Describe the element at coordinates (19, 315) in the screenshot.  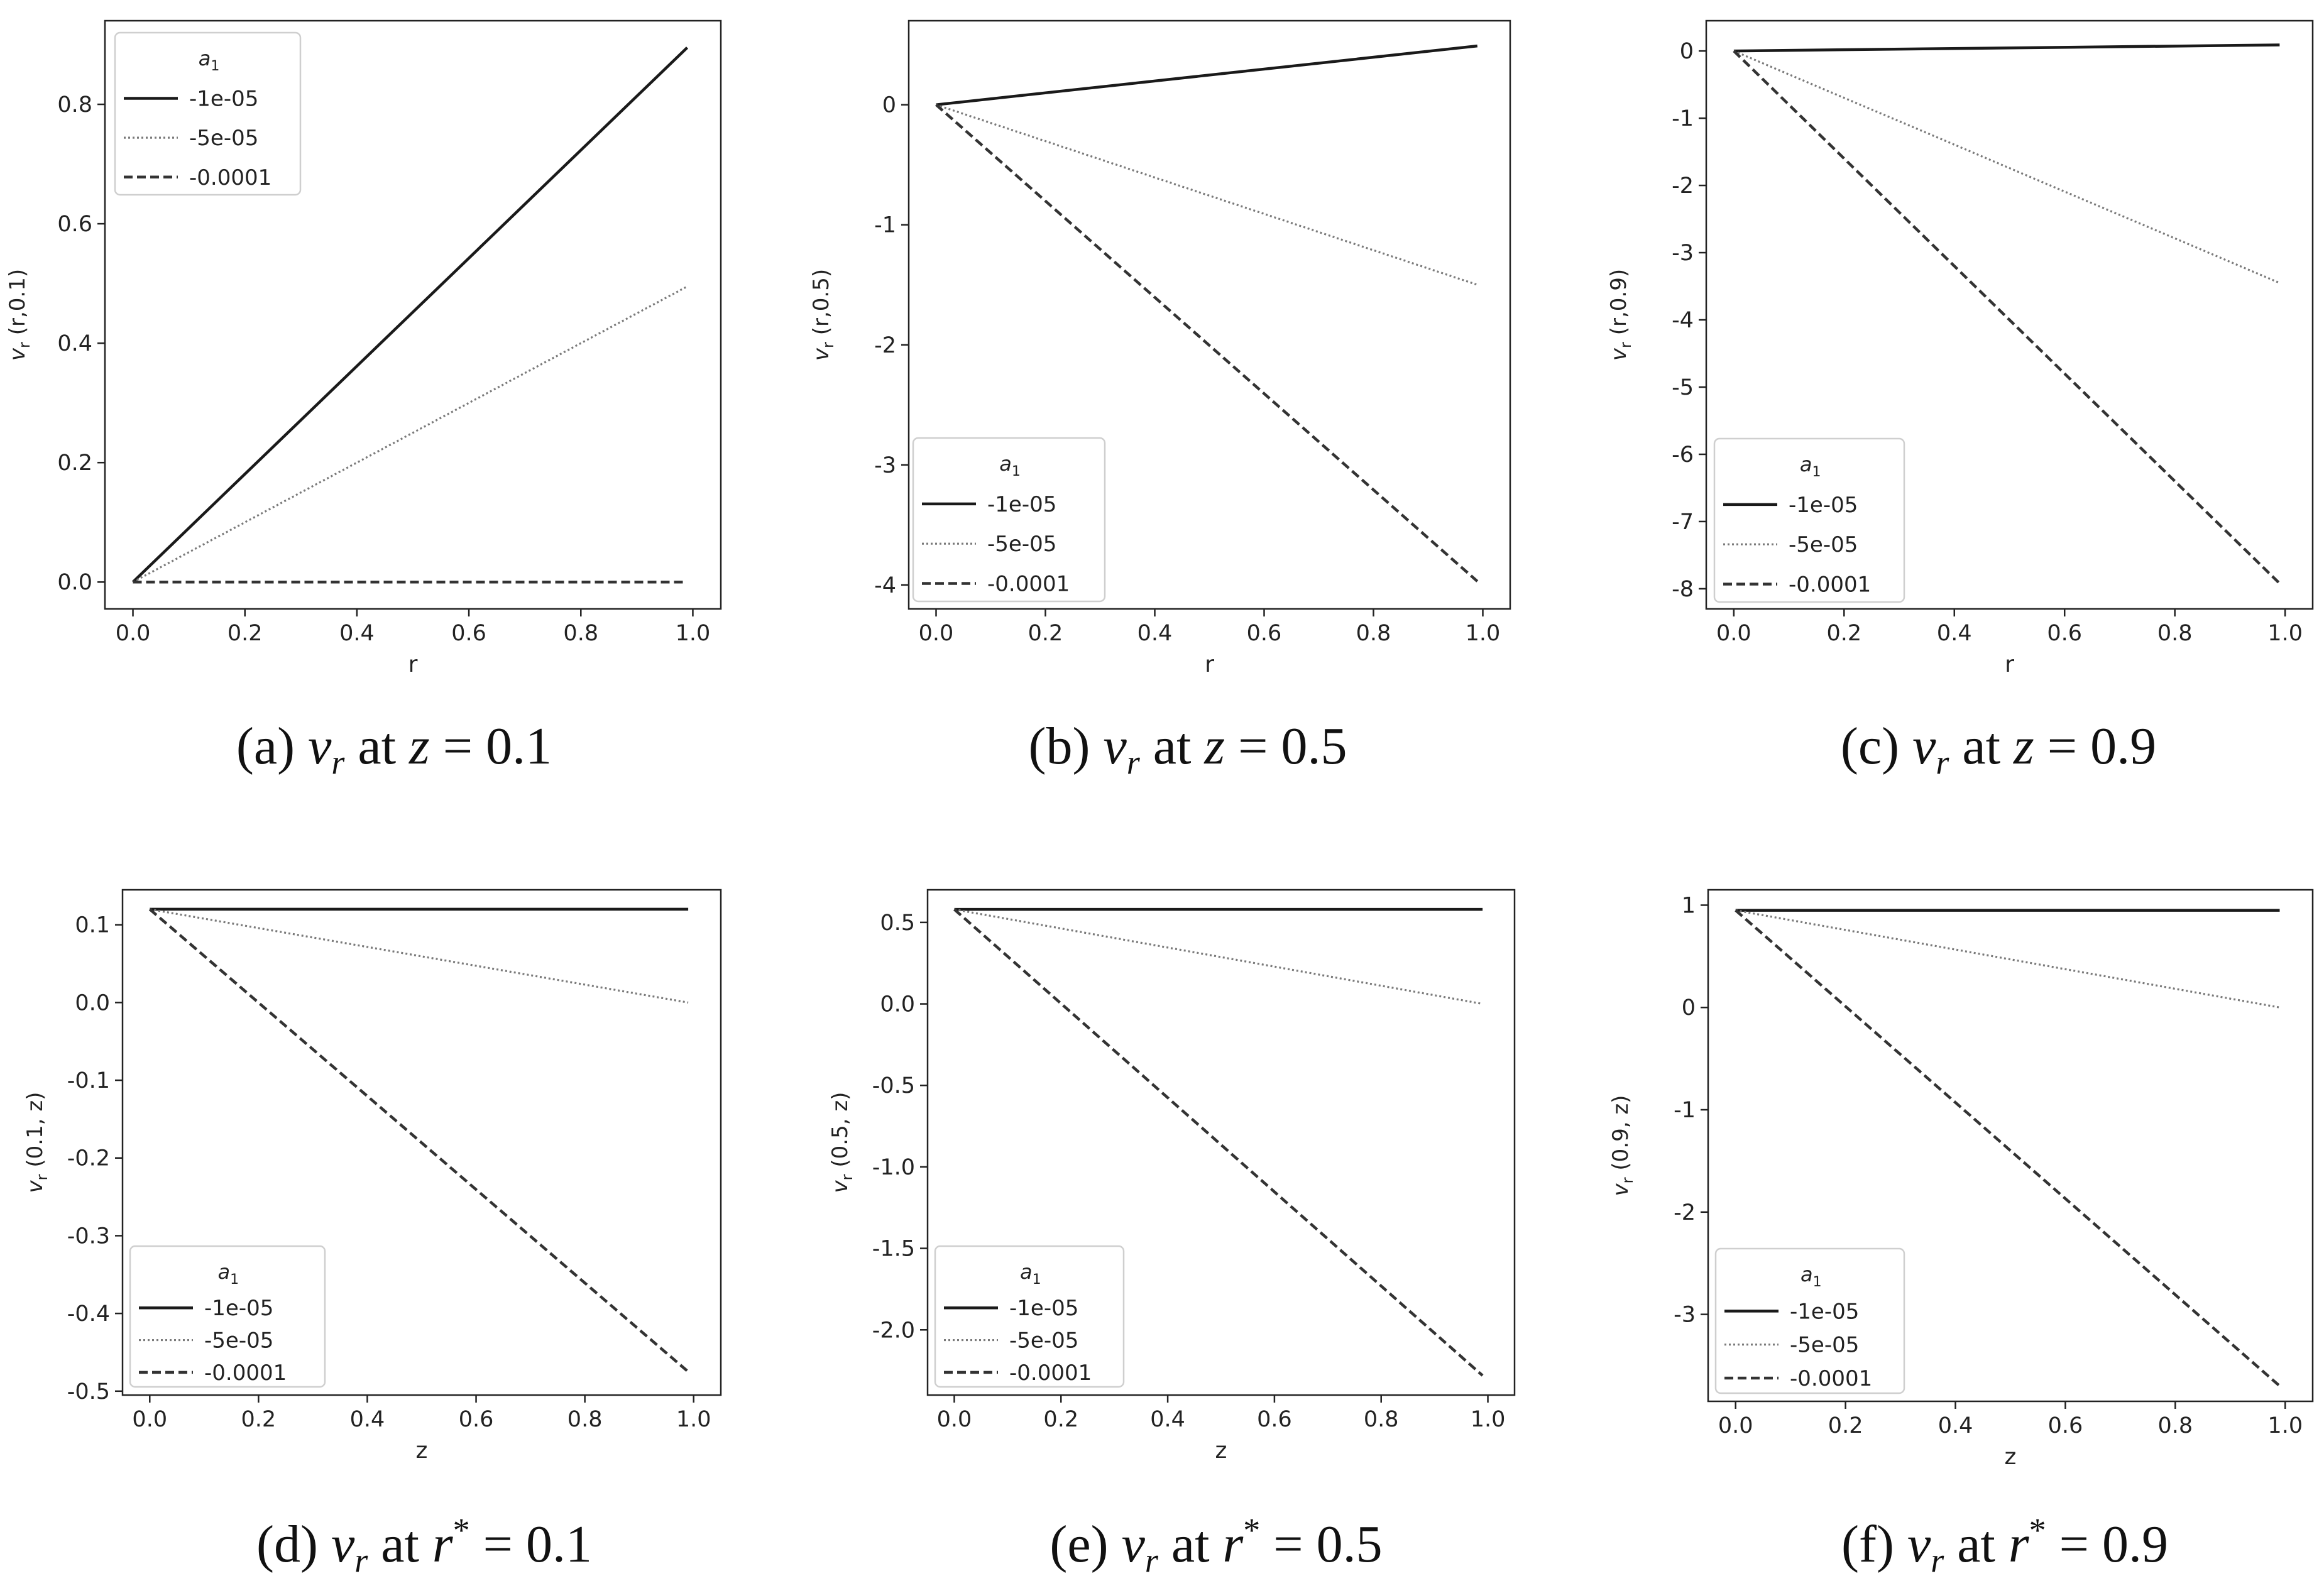
I see `y-axis-label: vr (r,0.1)` at that location.